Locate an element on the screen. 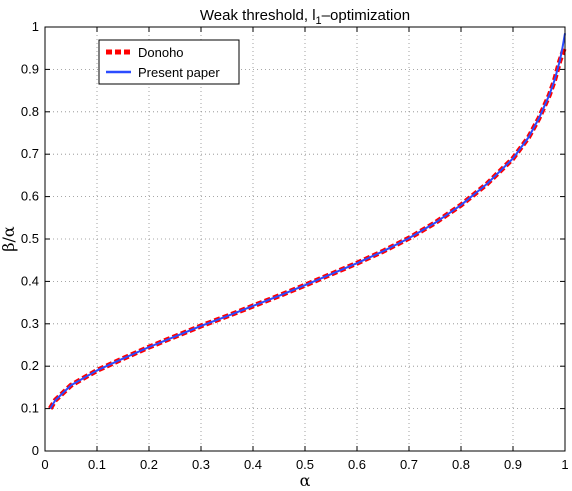  x-tick-label: 0.8 is located at coordinates (461, 464).